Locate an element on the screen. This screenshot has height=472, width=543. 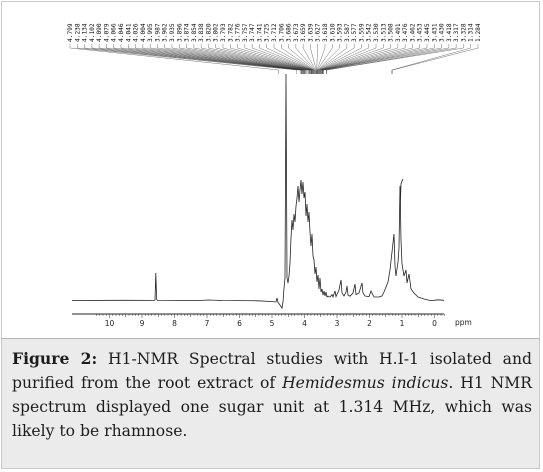
caption-label: Figure 2: is located at coordinates (55, 358).